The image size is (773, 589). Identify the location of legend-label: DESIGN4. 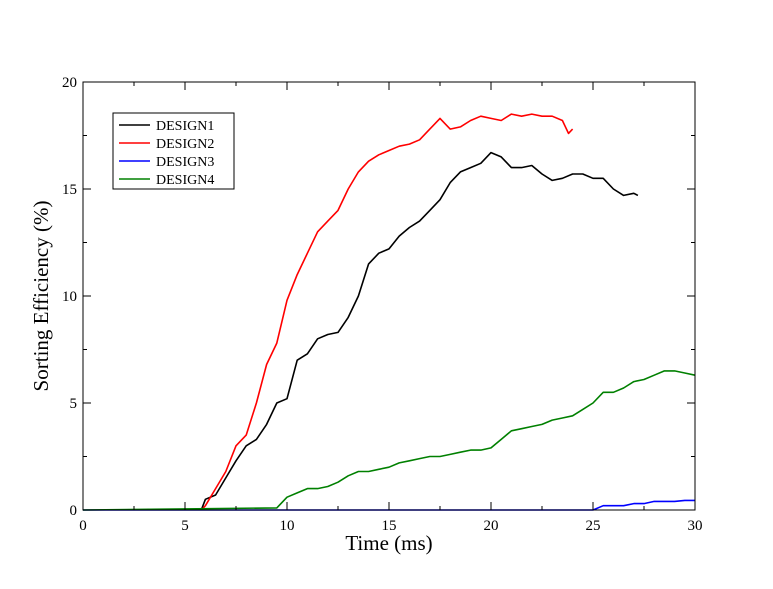
(185, 180).